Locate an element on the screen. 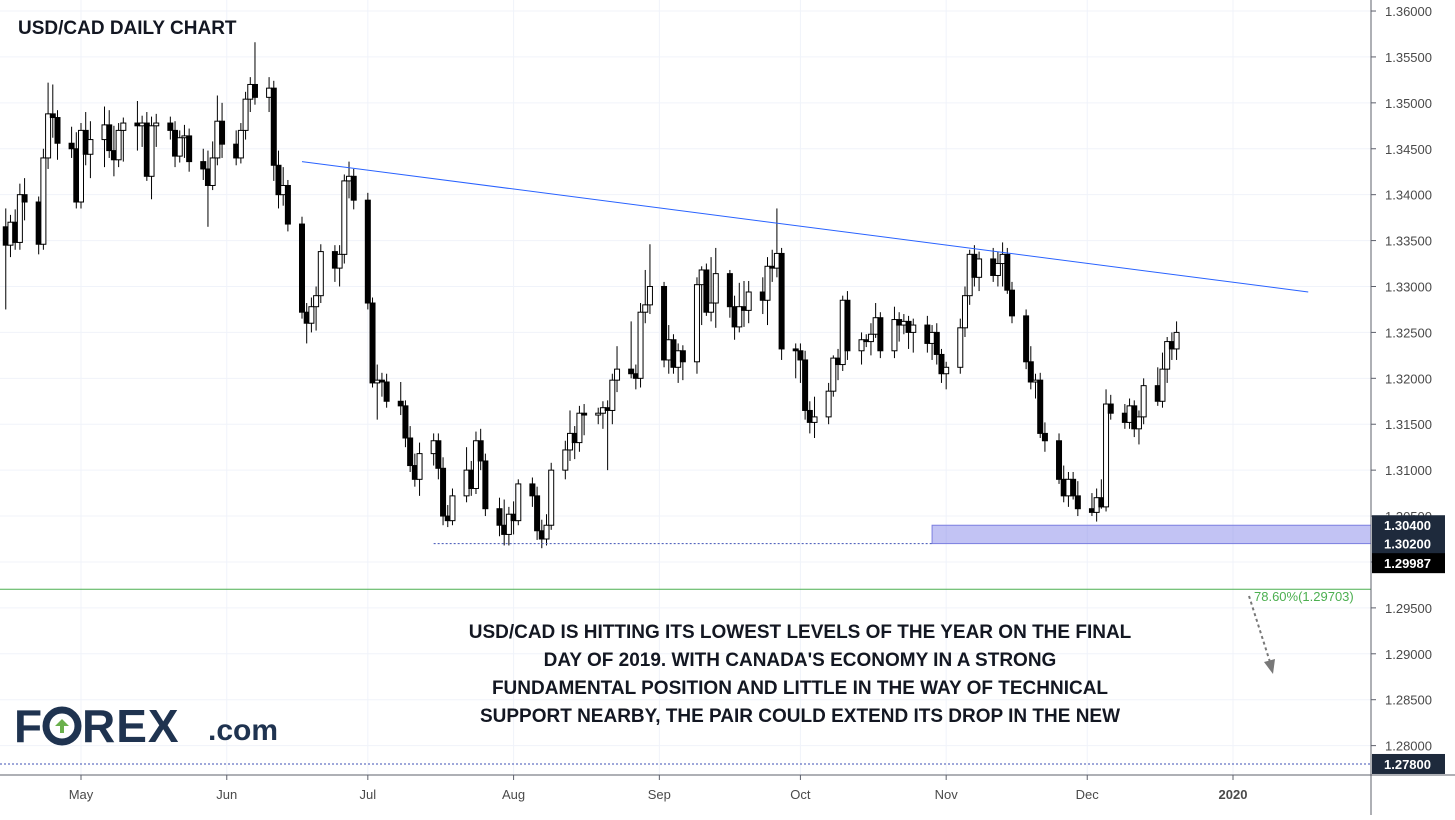 The width and height of the screenshot is (1455, 820). logo-letters-rex: REX is located at coordinates (131, 726).